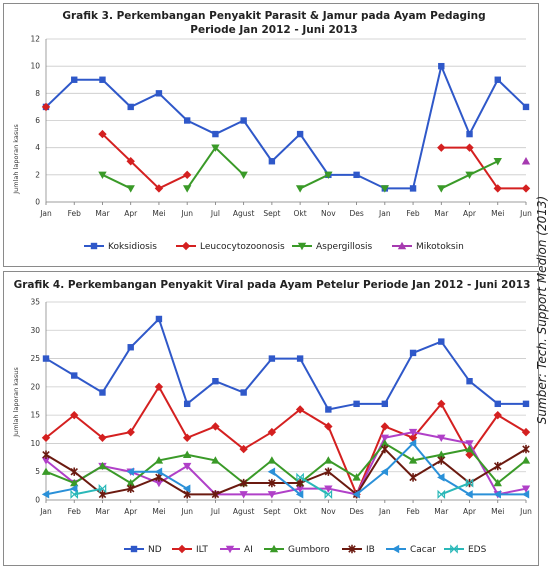 The width and height of the screenshot is (556, 573). What do you see at coordinates (356, 213) in the screenshot?
I see `x-tick-label: Des` at bounding box center [356, 213].